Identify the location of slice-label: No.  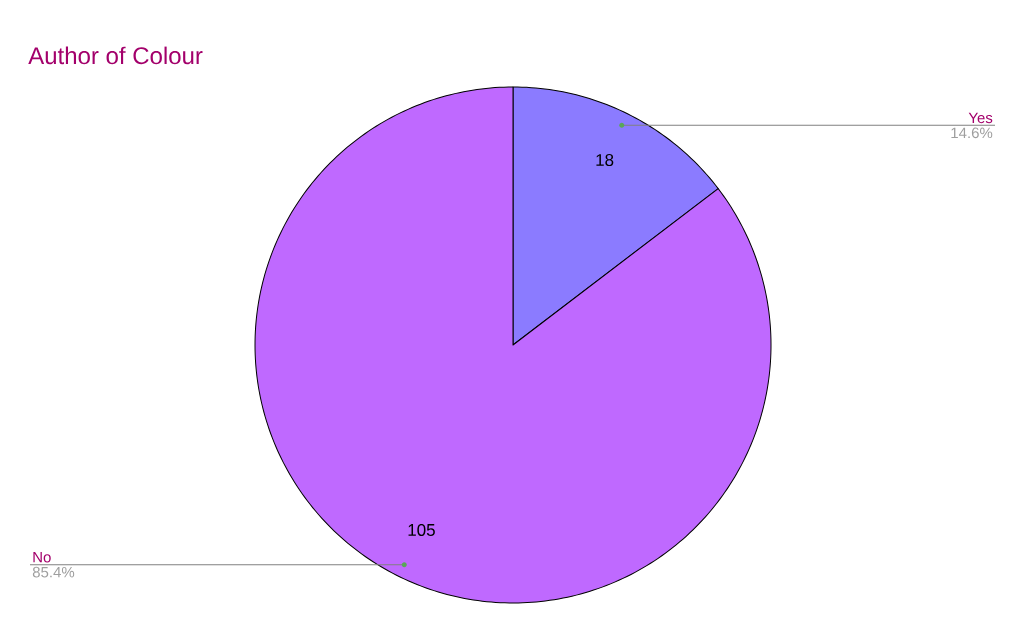
(42, 557).